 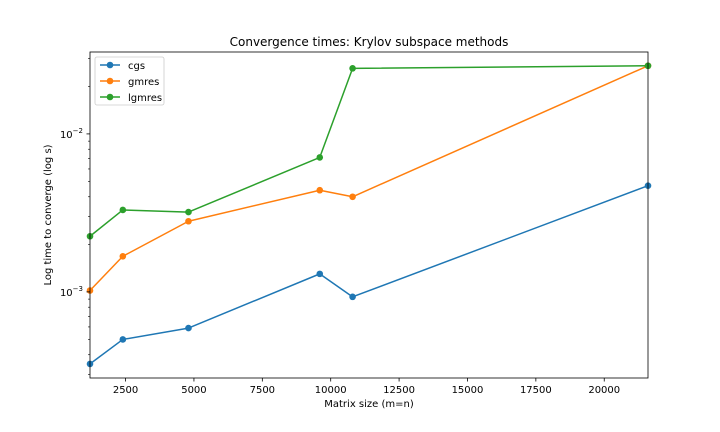 What do you see at coordinates (110, 81) in the screenshot?
I see `legend-marker-gmres` at bounding box center [110, 81].